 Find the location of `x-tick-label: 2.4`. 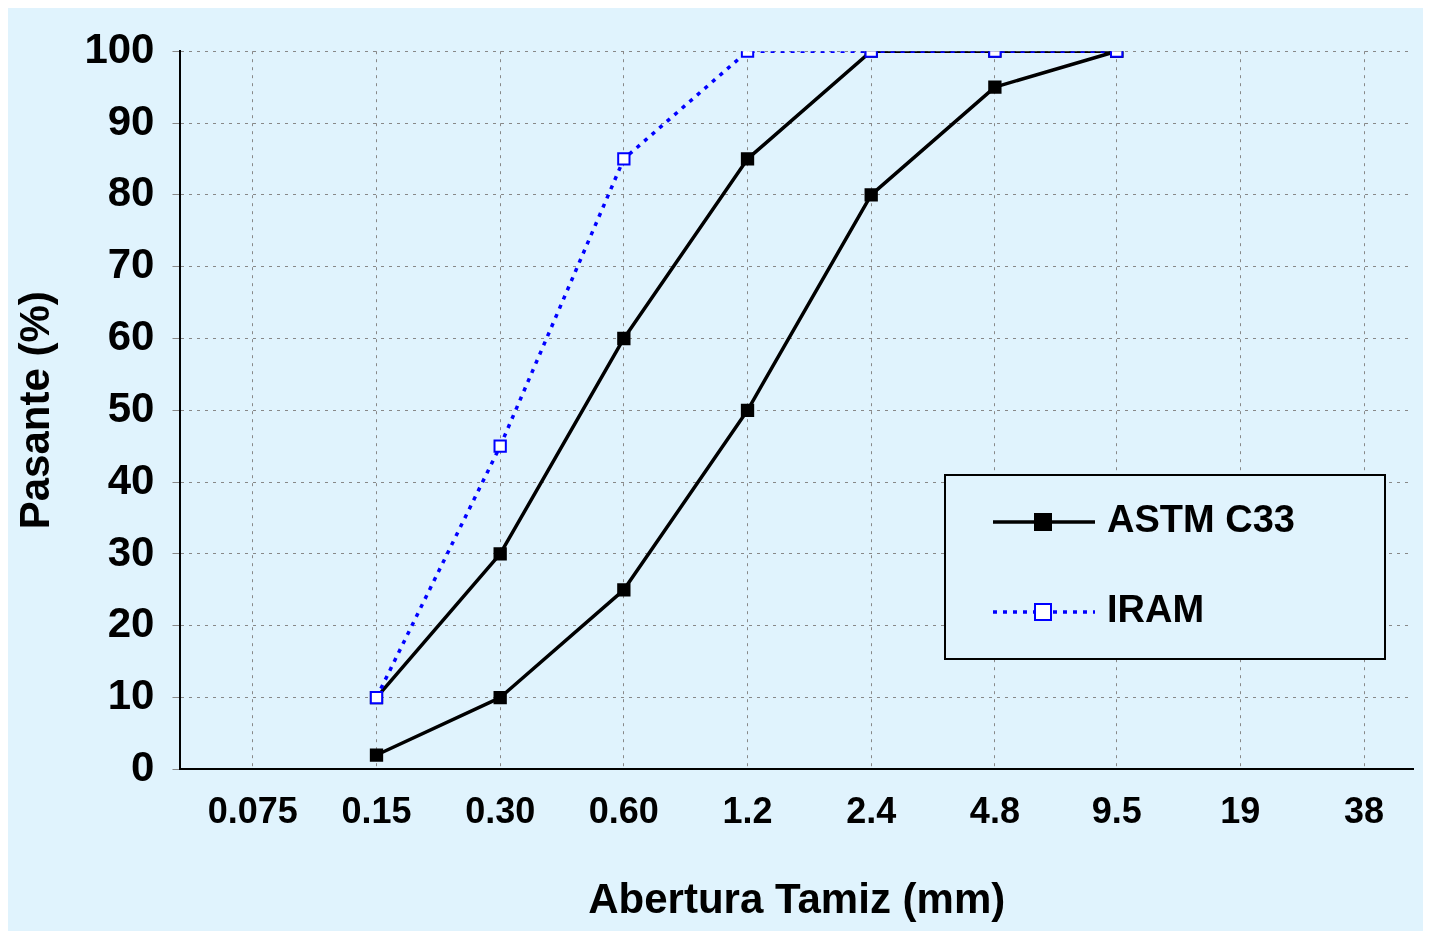

x-tick-label: 2.4 is located at coordinates (871, 810).